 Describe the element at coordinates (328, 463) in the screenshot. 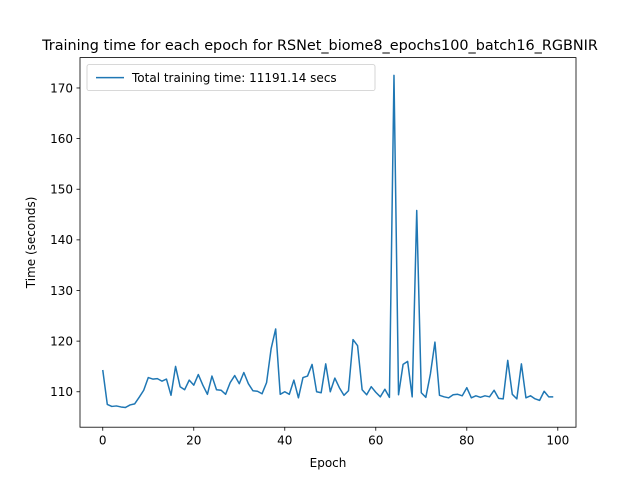

I see `x-axis-label: Epoch` at that location.